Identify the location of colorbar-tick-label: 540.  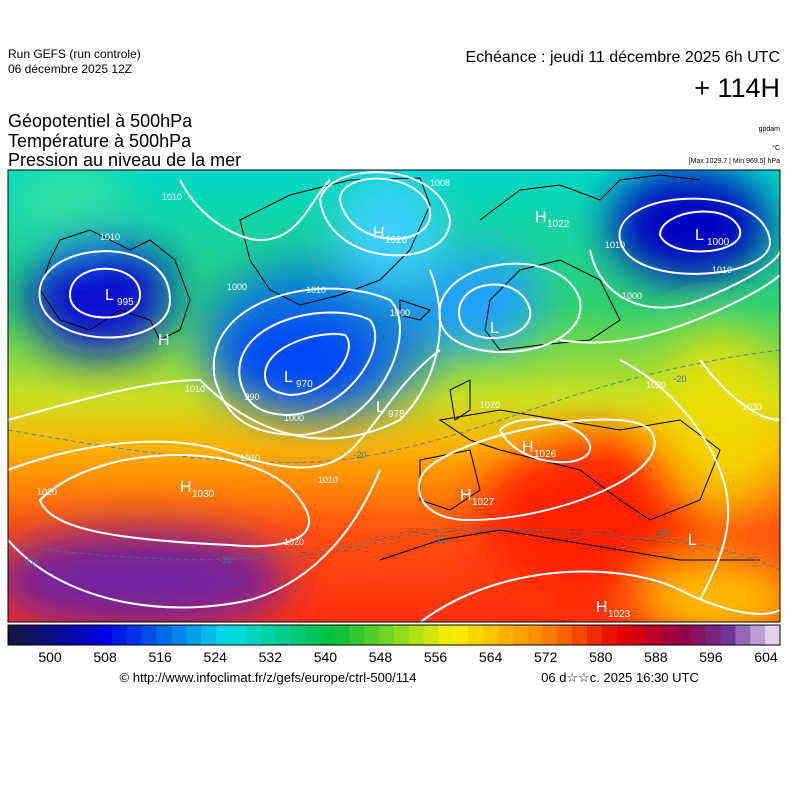
(326, 657).